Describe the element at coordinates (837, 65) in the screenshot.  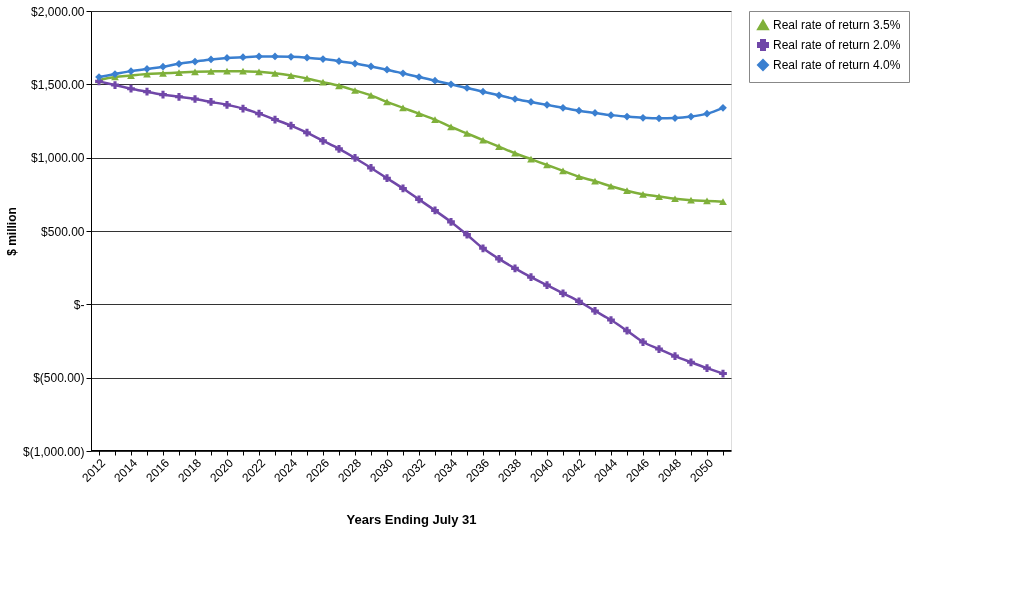
I see `legend-label: Real rate of return 4.0%` at that location.